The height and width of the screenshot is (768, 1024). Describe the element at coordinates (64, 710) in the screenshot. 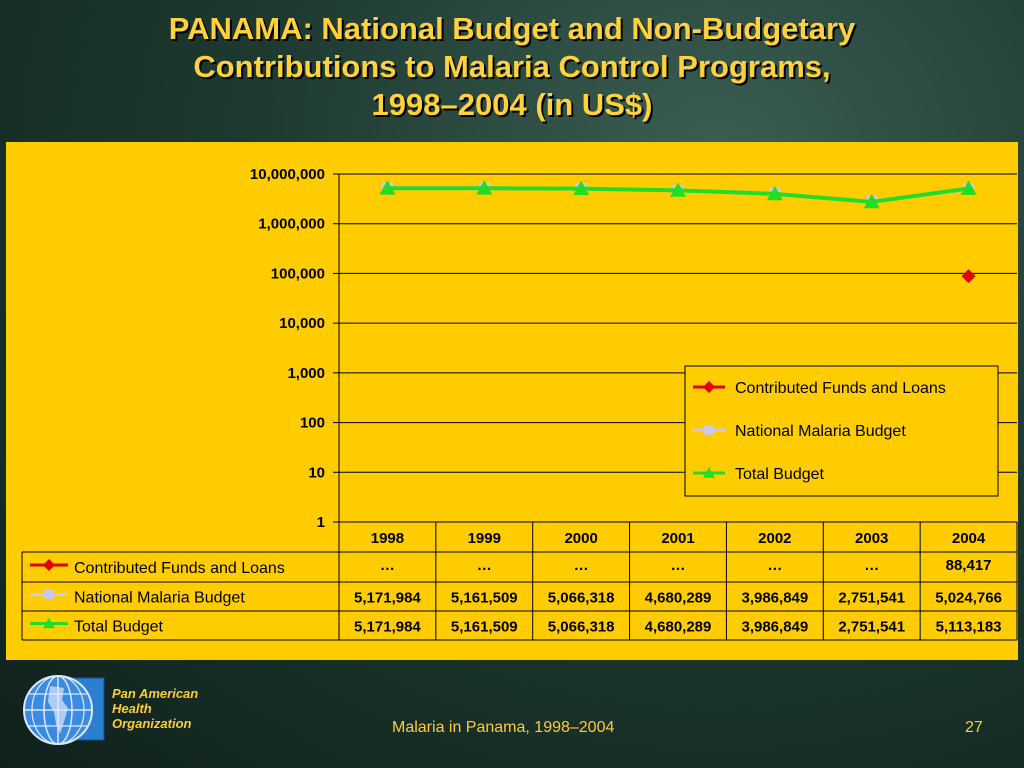

I see `paho-logo-globe-icon` at that location.